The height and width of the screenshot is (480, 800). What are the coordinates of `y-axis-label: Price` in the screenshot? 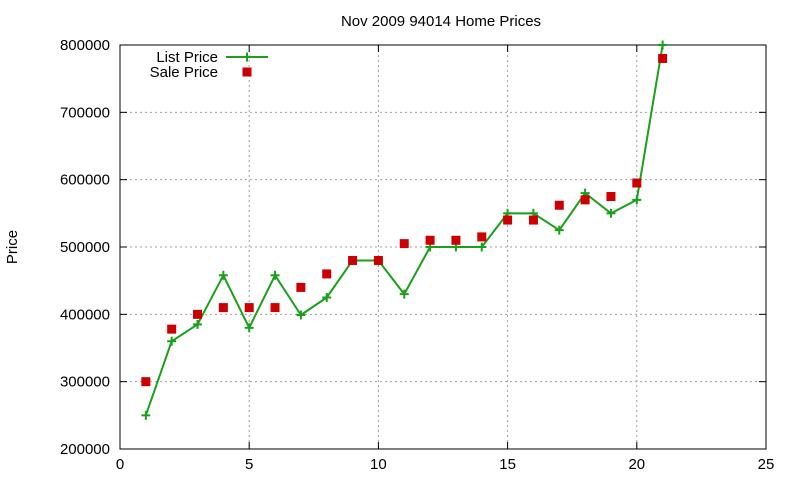 It's located at (12, 247).